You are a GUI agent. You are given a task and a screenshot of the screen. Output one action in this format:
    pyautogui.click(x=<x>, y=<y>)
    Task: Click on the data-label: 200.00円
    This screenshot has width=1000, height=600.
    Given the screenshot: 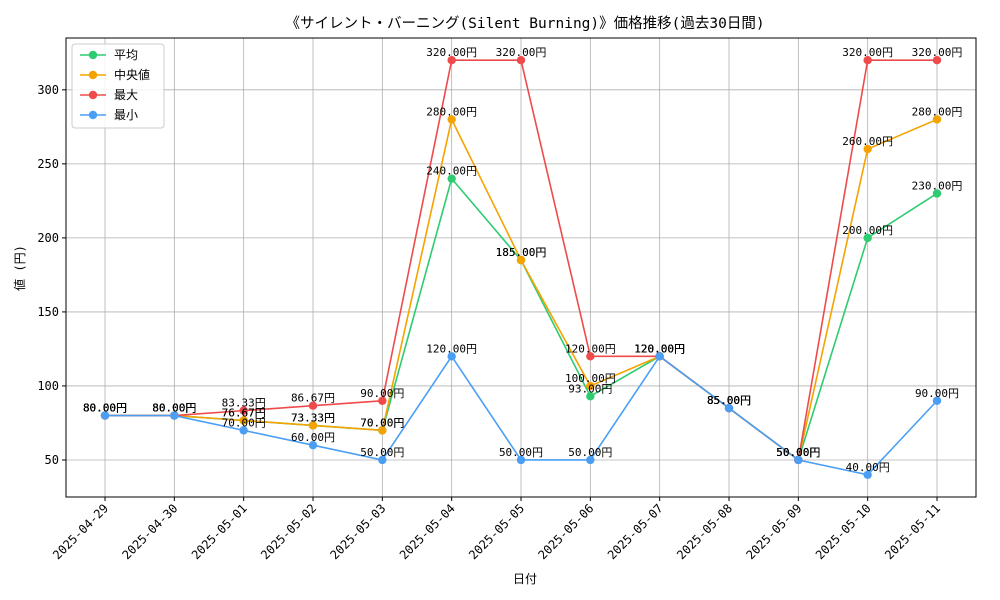 What is the action you would take?
    pyautogui.click(x=867, y=230)
    